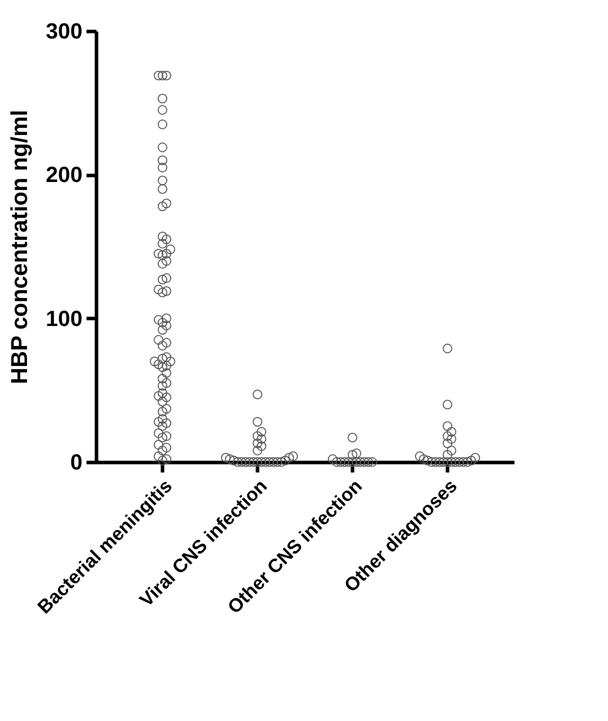  What do you see at coordinates (64, 318) in the screenshot?
I see `y-tick-label: 100` at bounding box center [64, 318].